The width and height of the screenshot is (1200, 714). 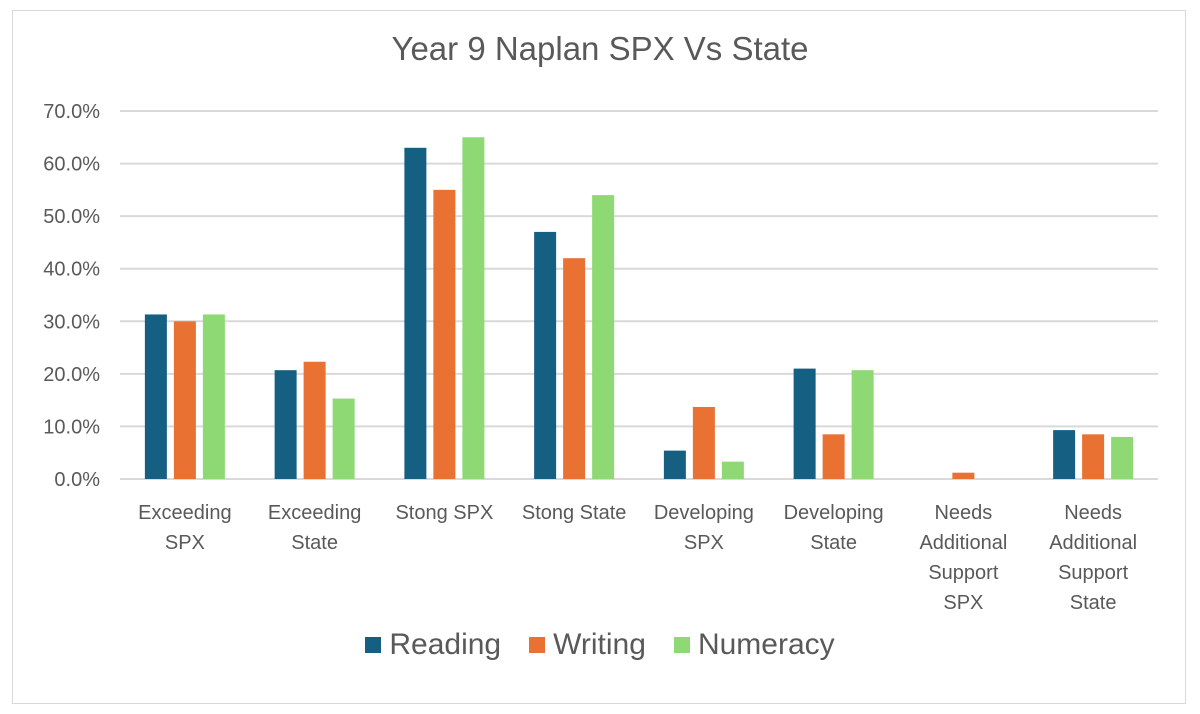 I want to click on y-tick-label: 30.0%, so click(x=71, y=322).